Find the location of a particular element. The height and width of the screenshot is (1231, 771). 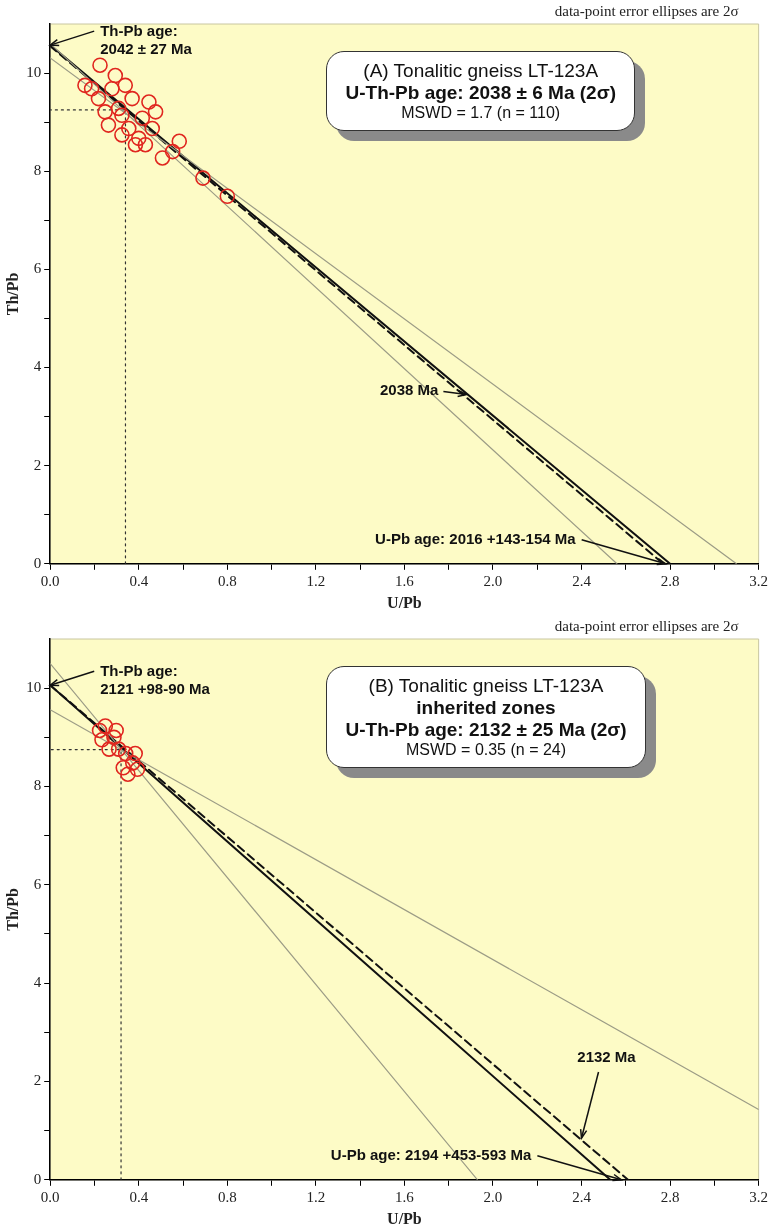

annotation: Th-Pb age: 2042 ± 27 Ma is located at coordinates (146, 40).